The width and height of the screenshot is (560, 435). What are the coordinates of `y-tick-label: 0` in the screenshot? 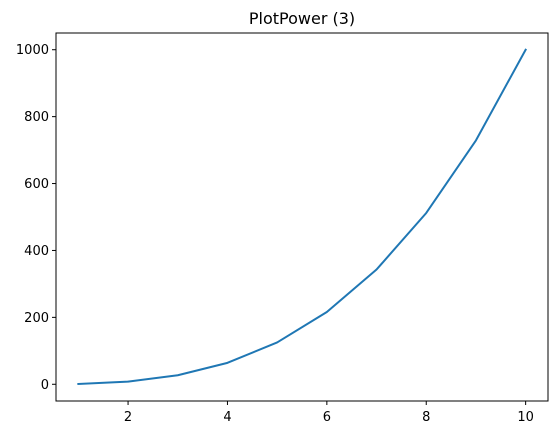 It's located at (45, 385).